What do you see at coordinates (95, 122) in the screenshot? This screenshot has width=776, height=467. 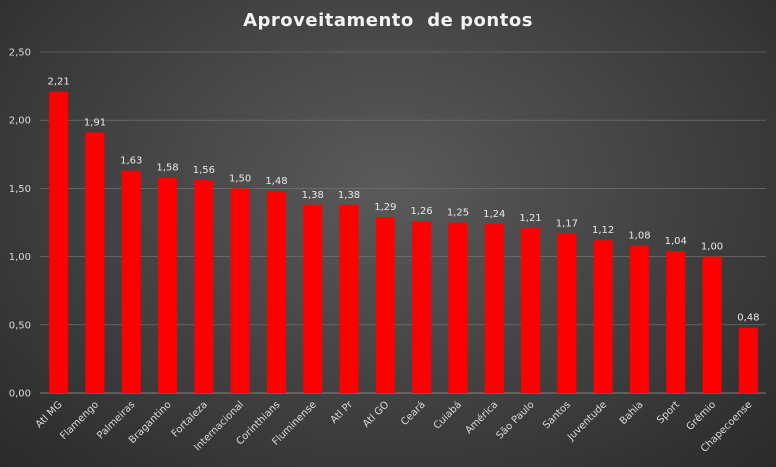 I see `bar-value-label: 1,91` at bounding box center [95, 122].